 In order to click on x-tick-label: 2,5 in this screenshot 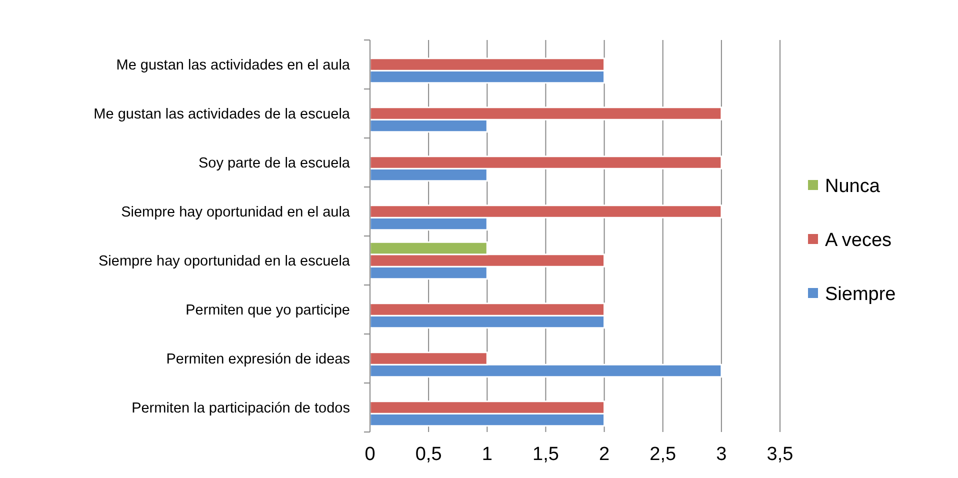, I will do `click(663, 454)`.